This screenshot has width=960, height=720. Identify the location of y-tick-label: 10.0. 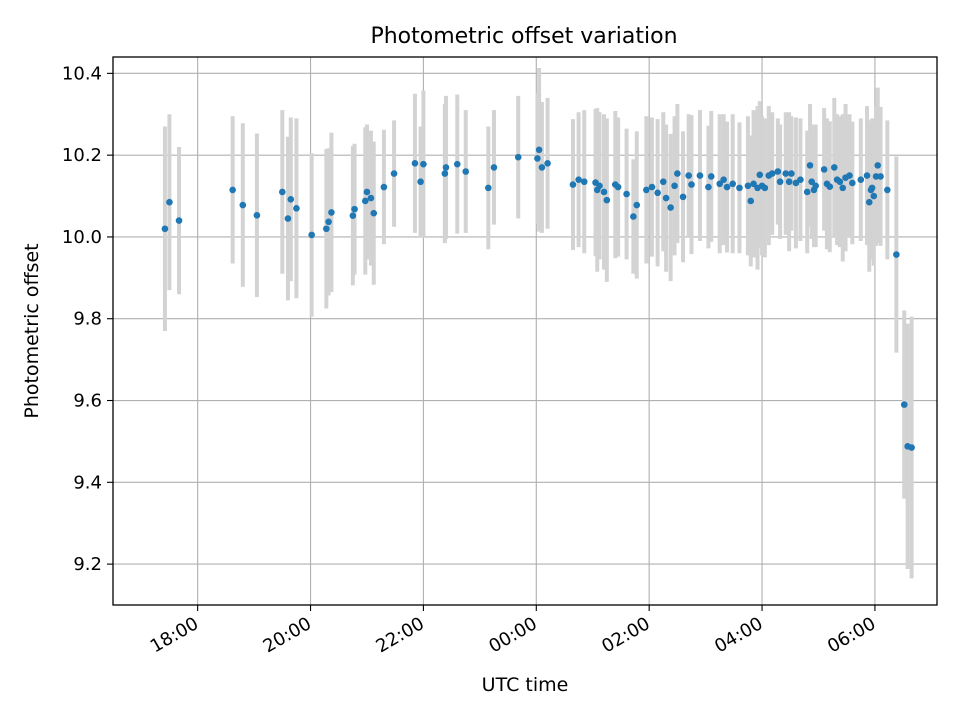
(82, 237).